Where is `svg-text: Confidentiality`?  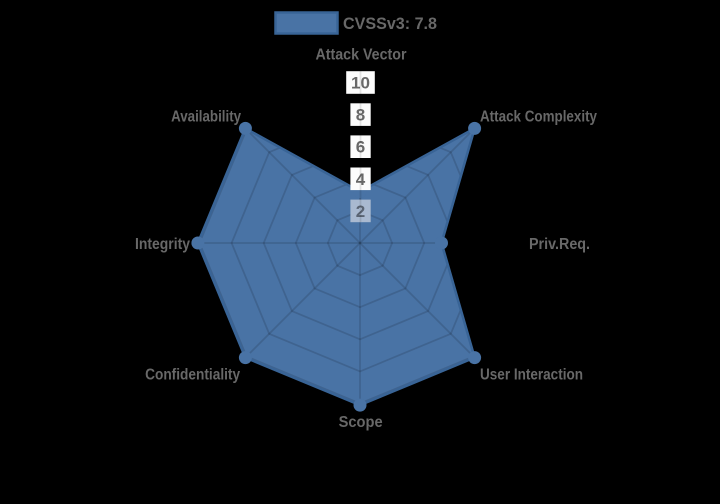 svg-text: Confidentiality is located at coordinates (192, 375).